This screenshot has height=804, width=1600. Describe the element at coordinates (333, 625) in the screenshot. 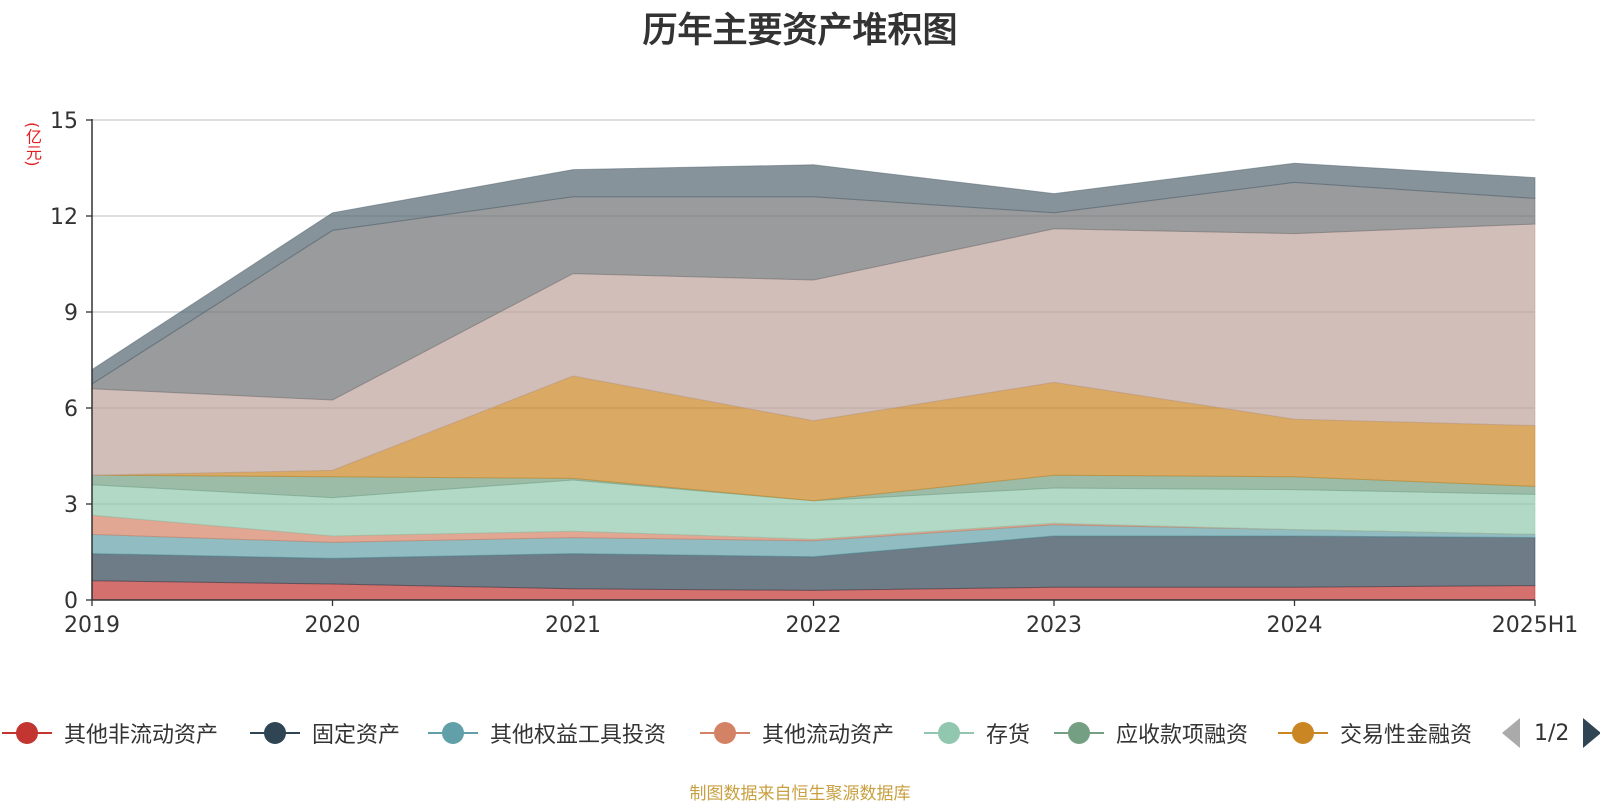

I see `x-tick-label: 2020` at that location.